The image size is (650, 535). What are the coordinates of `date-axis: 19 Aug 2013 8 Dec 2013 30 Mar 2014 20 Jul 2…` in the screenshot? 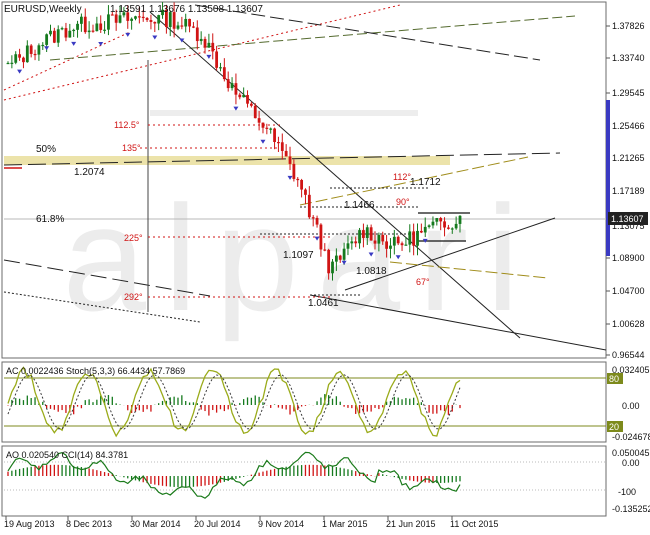 It's located at (251, 522).